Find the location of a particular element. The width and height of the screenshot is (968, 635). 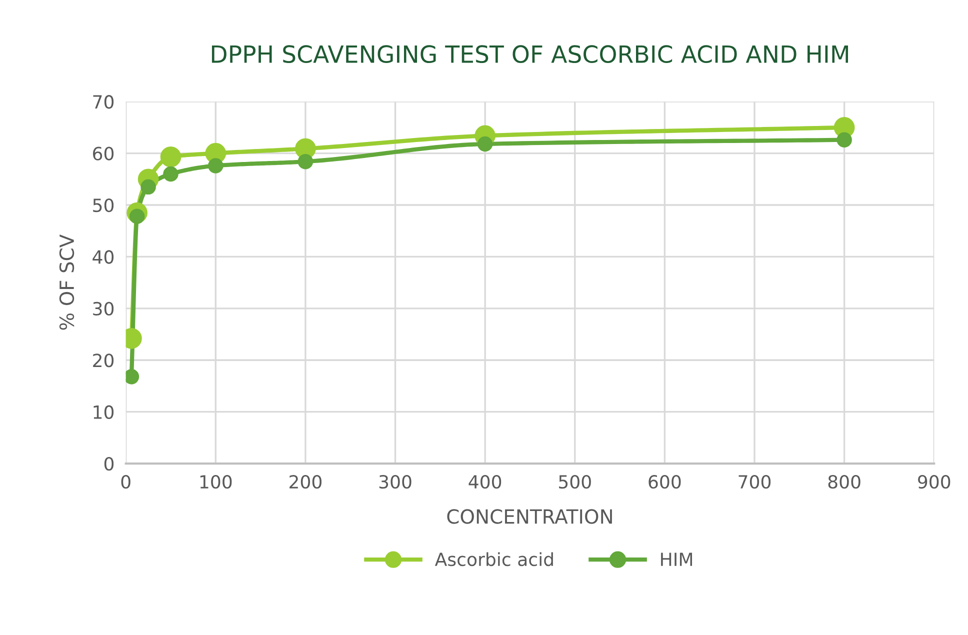

y-tick-label: 0 is located at coordinates (109, 464).